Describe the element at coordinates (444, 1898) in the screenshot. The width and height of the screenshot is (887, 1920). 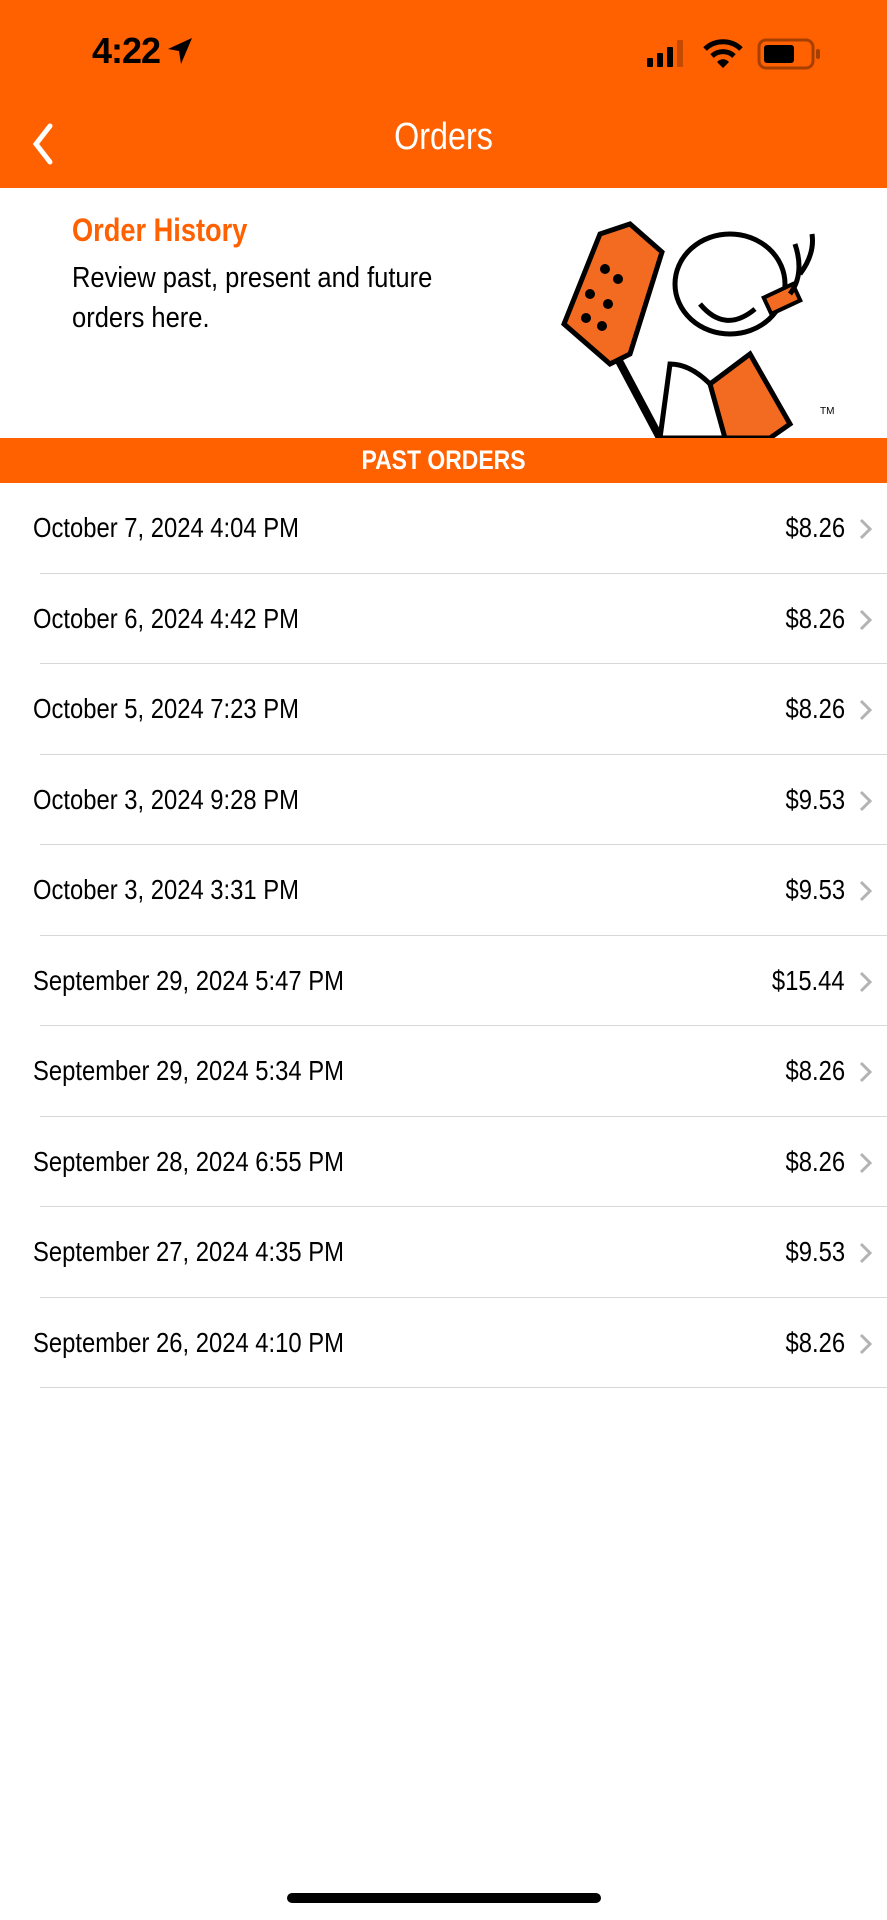
I see `home-indicator` at that location.